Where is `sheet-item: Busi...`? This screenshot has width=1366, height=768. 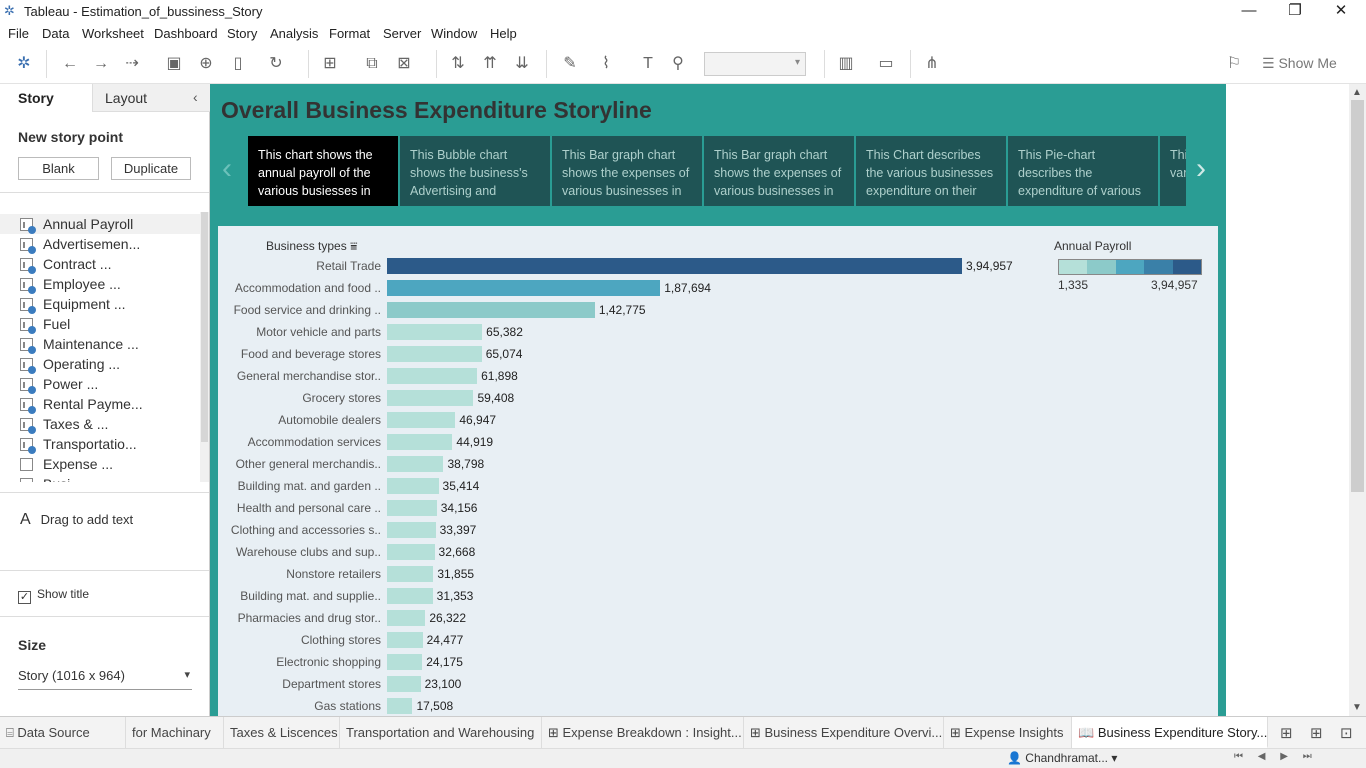 sheet-item: Busi... is located at coordinates (100, 478).